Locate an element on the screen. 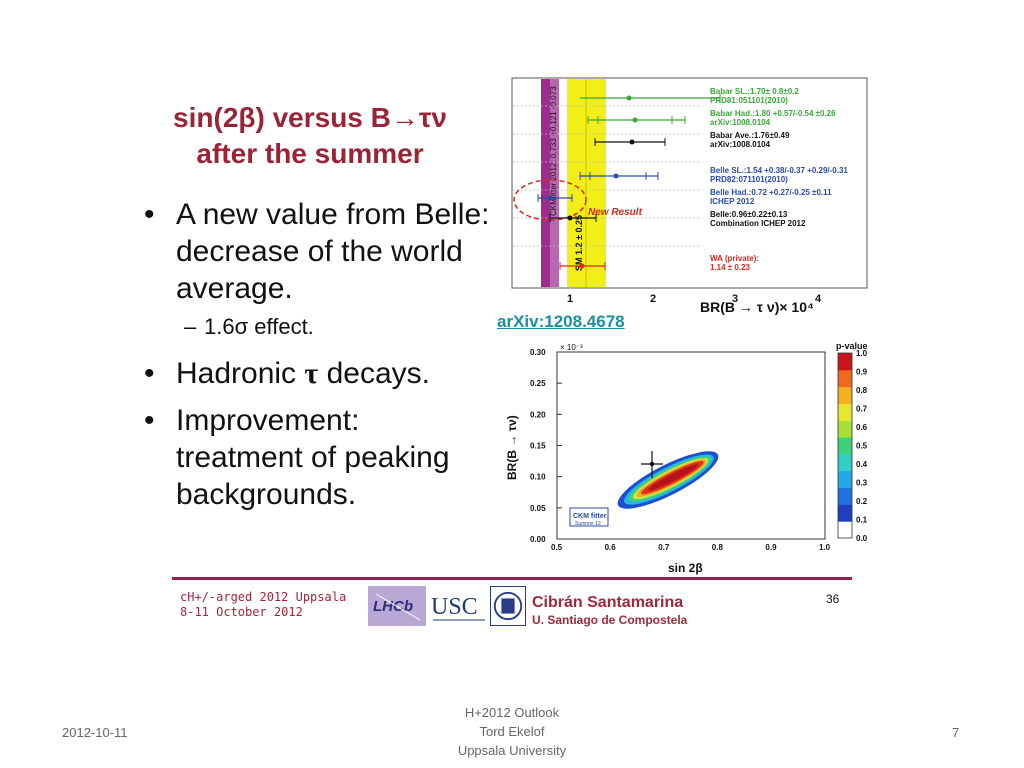  ckm-band-label: CKMfitter 2012: 0.733 +0.121 -0.073 is located at coordinates (553, 151).